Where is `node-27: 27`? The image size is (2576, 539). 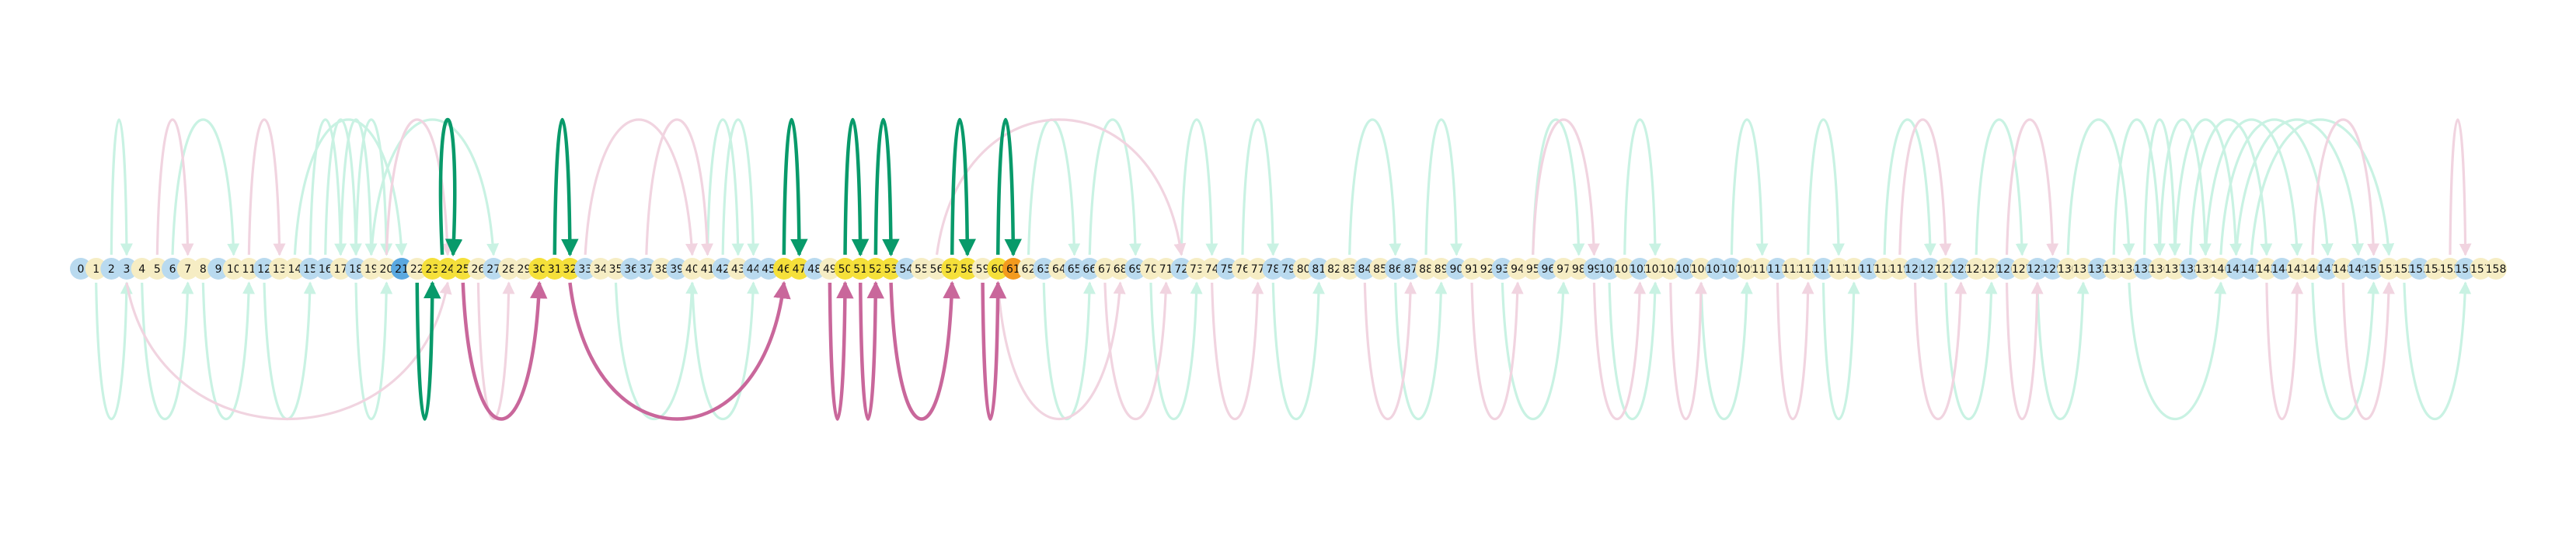
node-27: 27 is located at coordinates (494, 269).